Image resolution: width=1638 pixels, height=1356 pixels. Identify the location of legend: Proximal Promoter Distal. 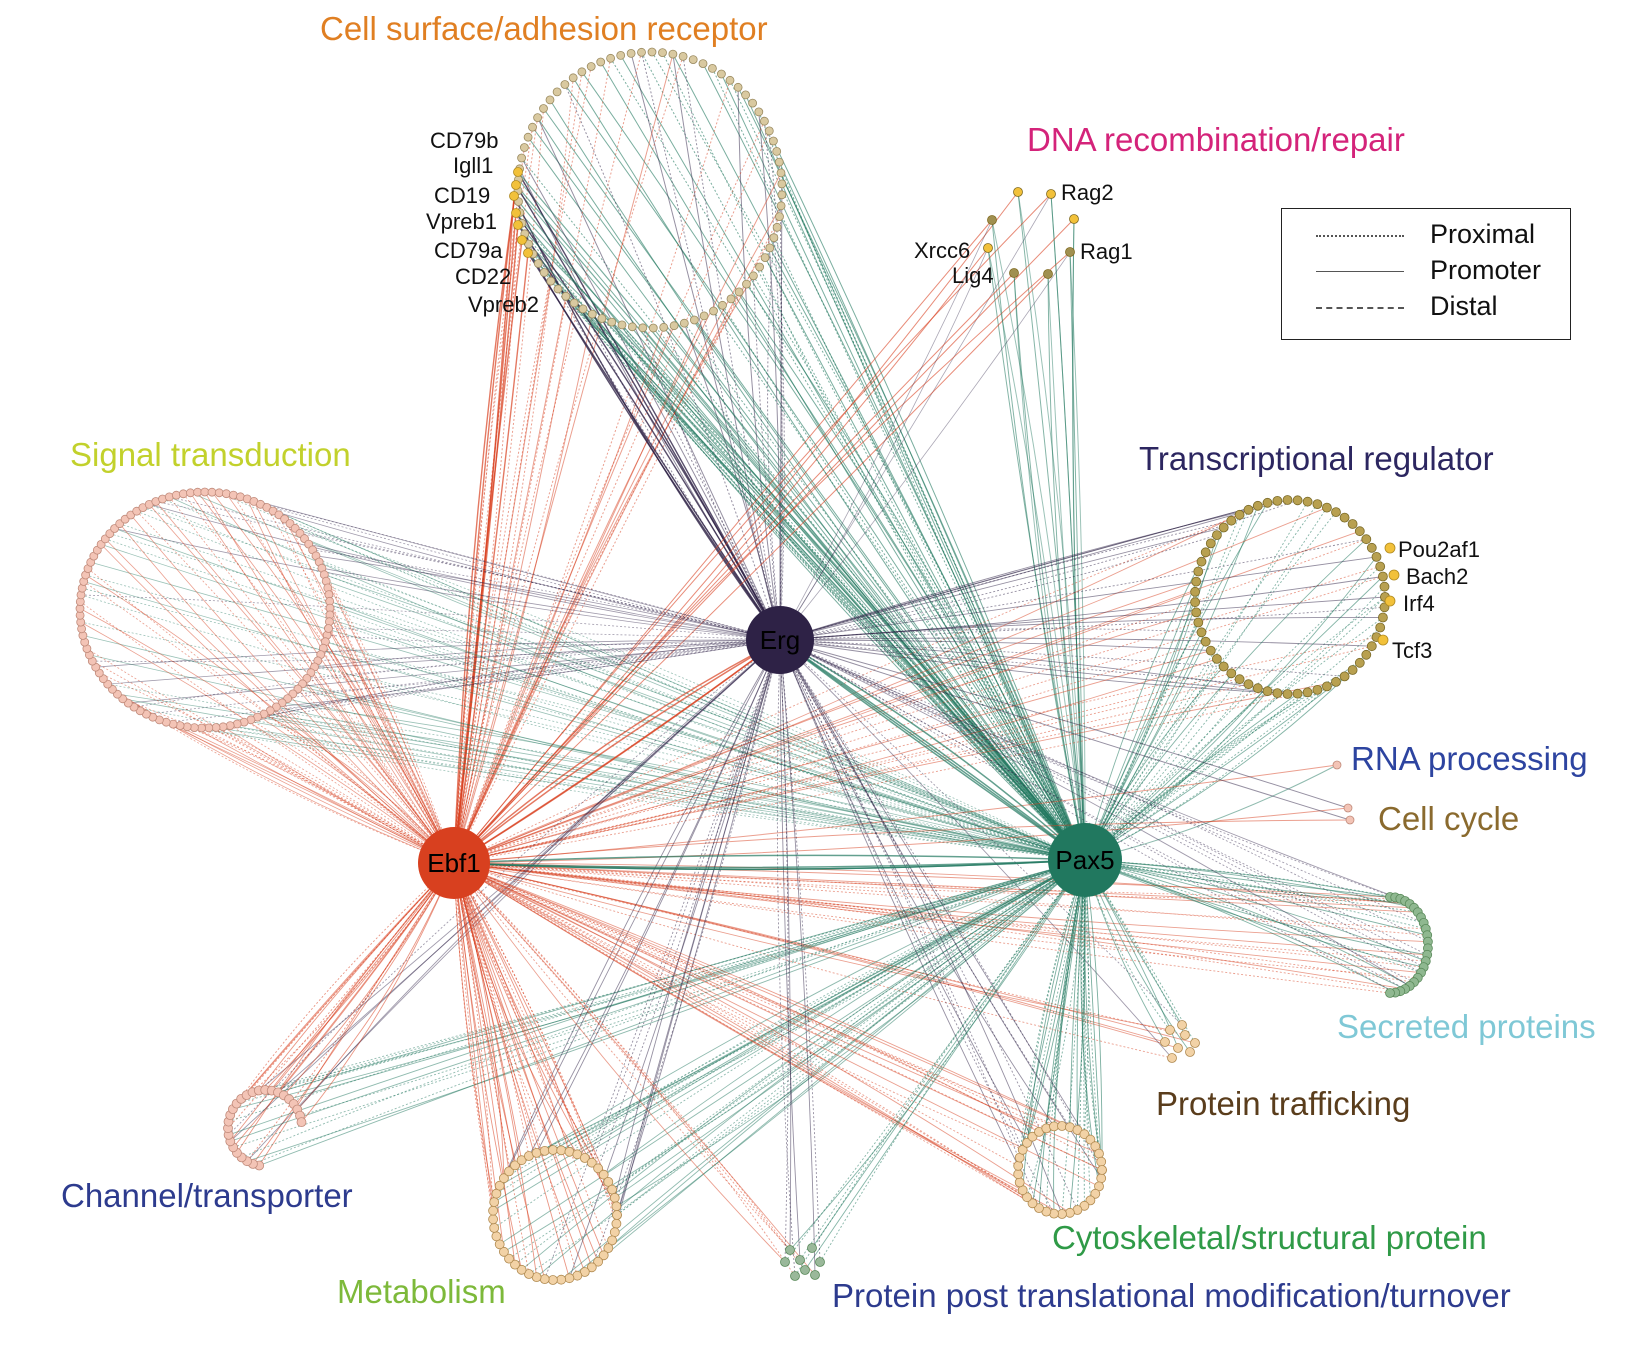
(1426, 274).